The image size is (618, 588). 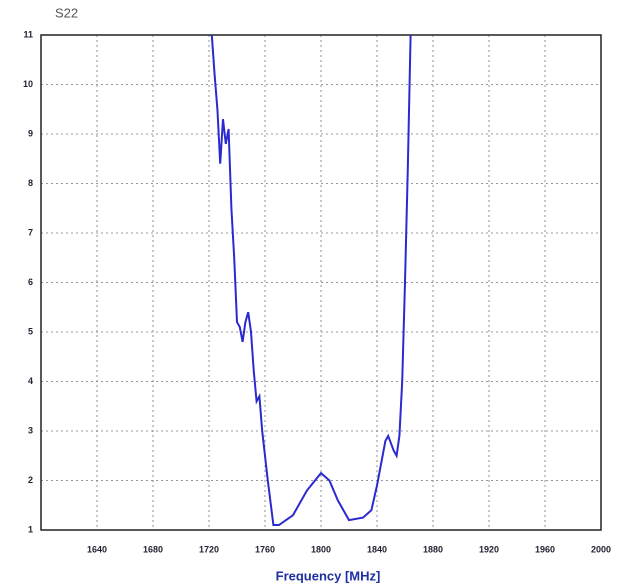 What do you see at coordinates (30, 480) in the screenshot?
I see `y-tick-label: 2` at bounding box center [30, 480].